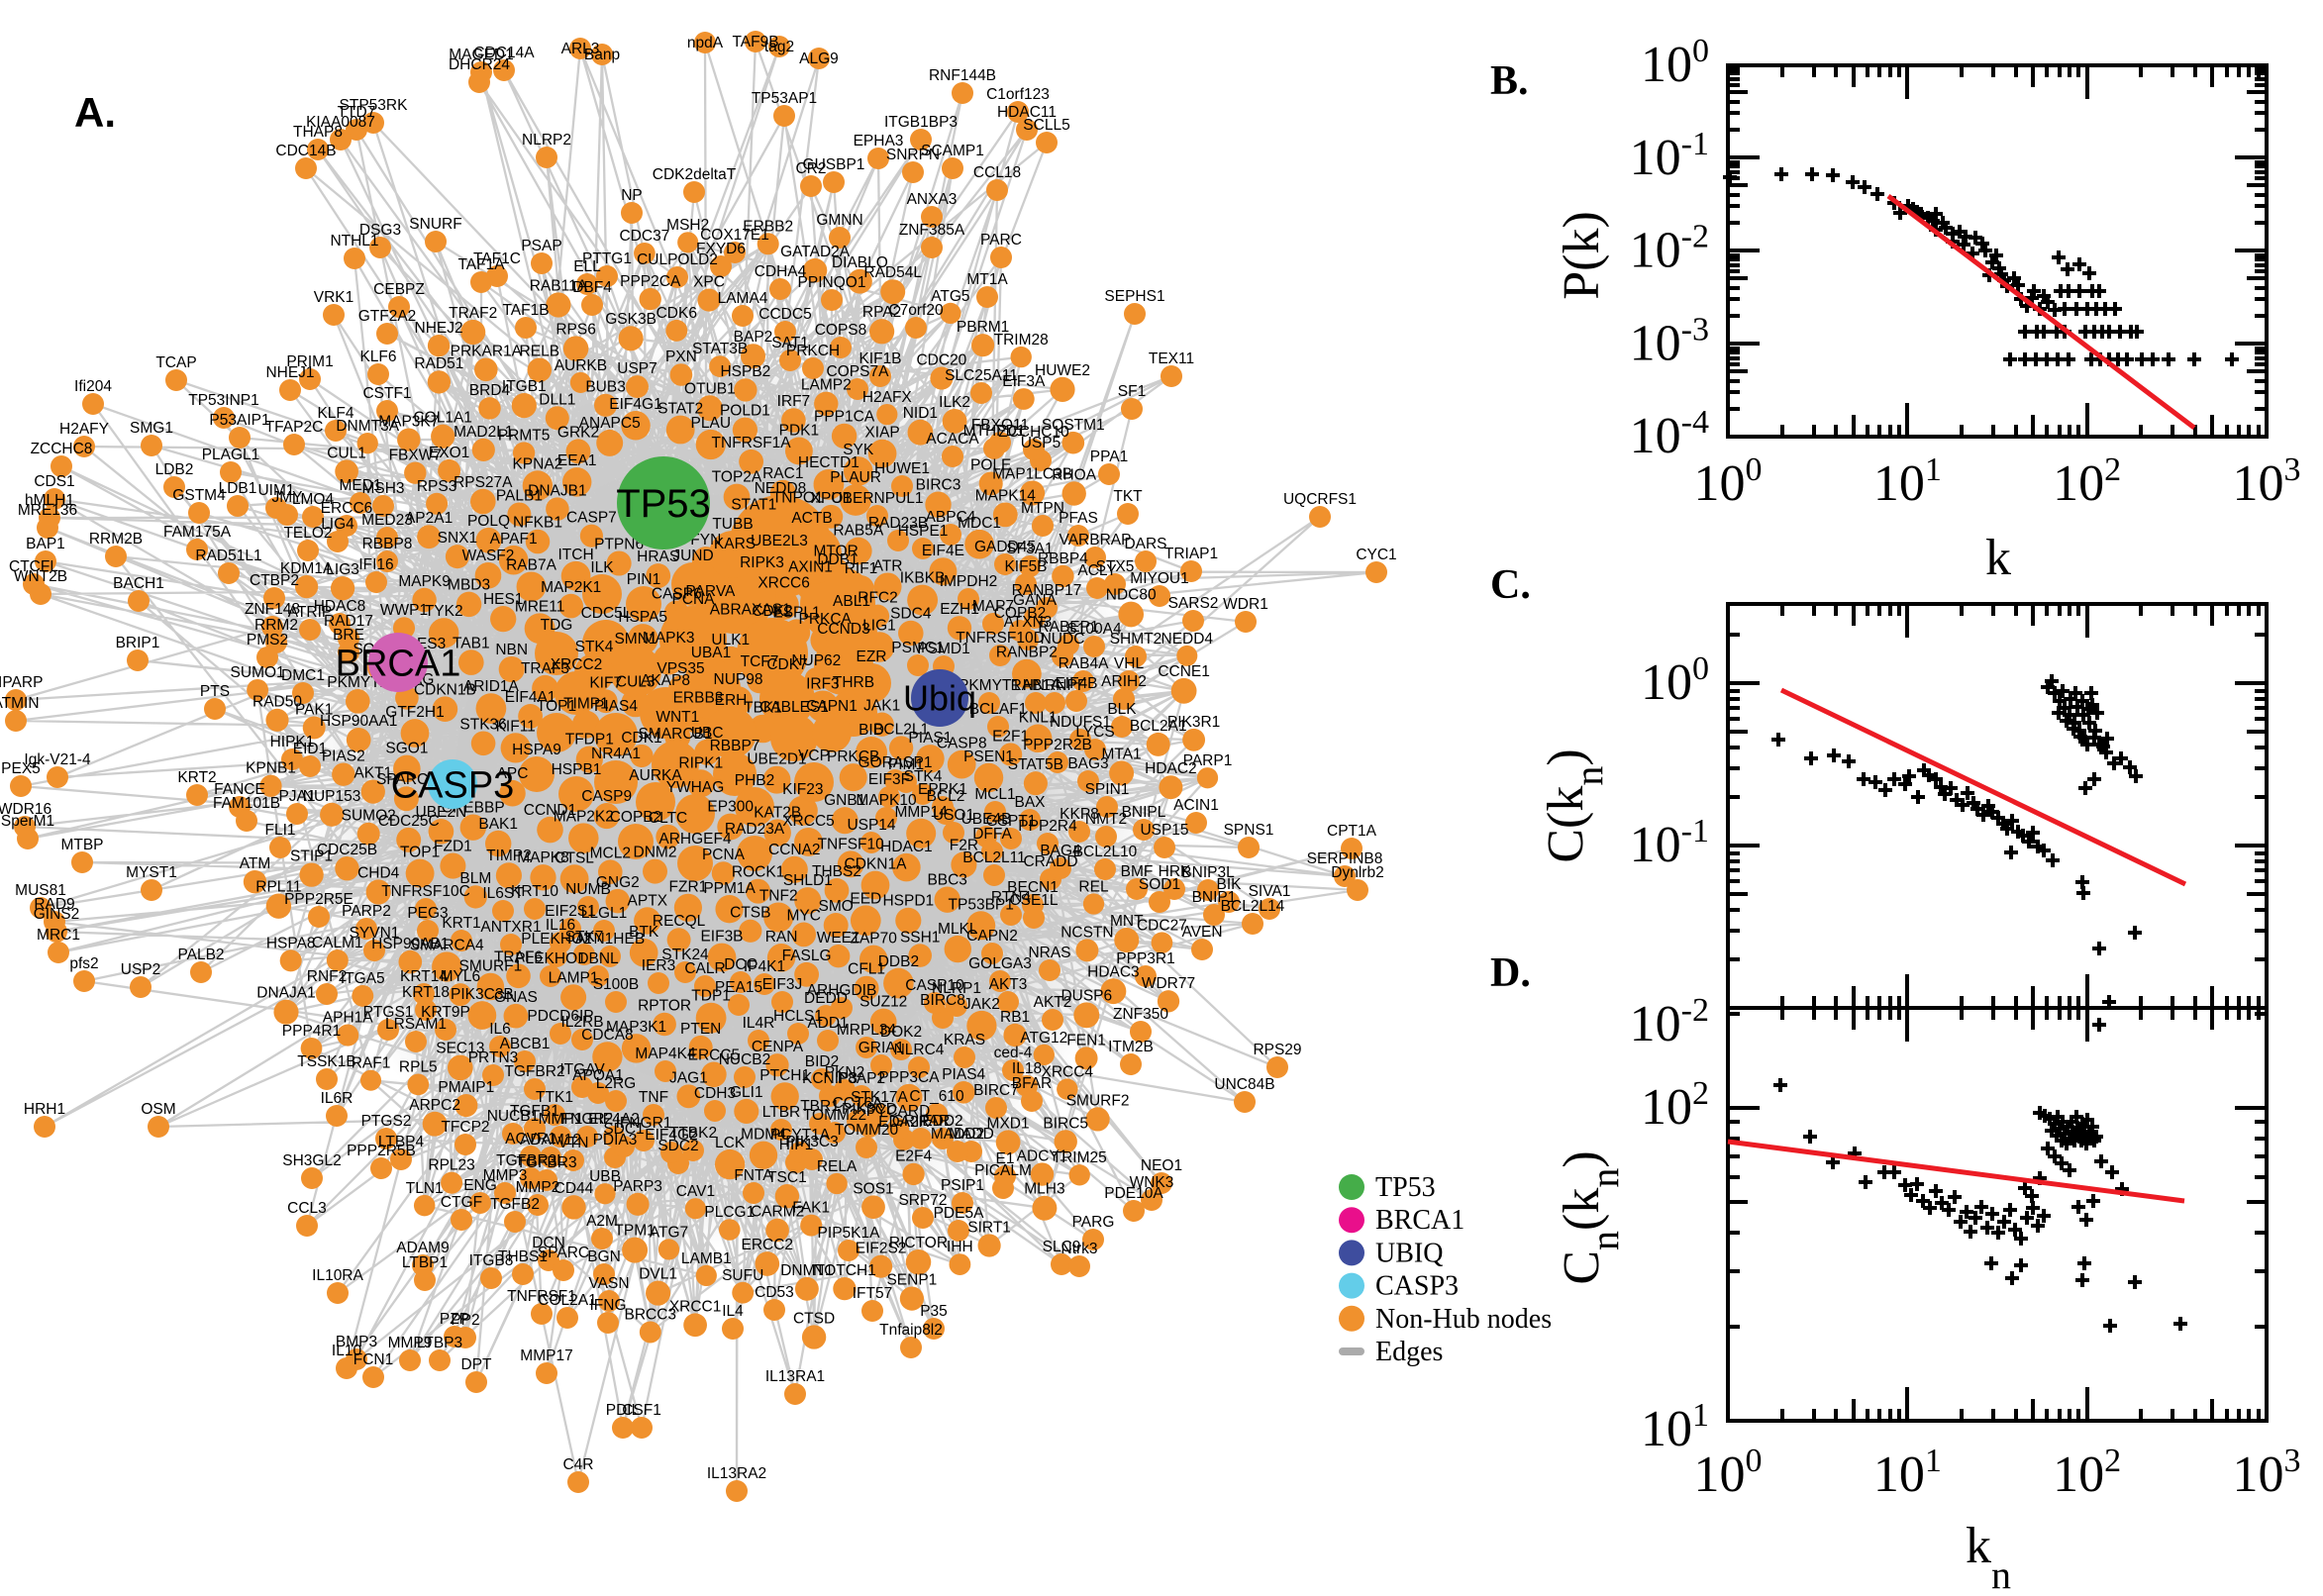 The width and height of the screenshot is (2323, 1596). Describe the element at coordinates (278, 887) in the screenshot. I see `svg-text: RPL11` at that location.